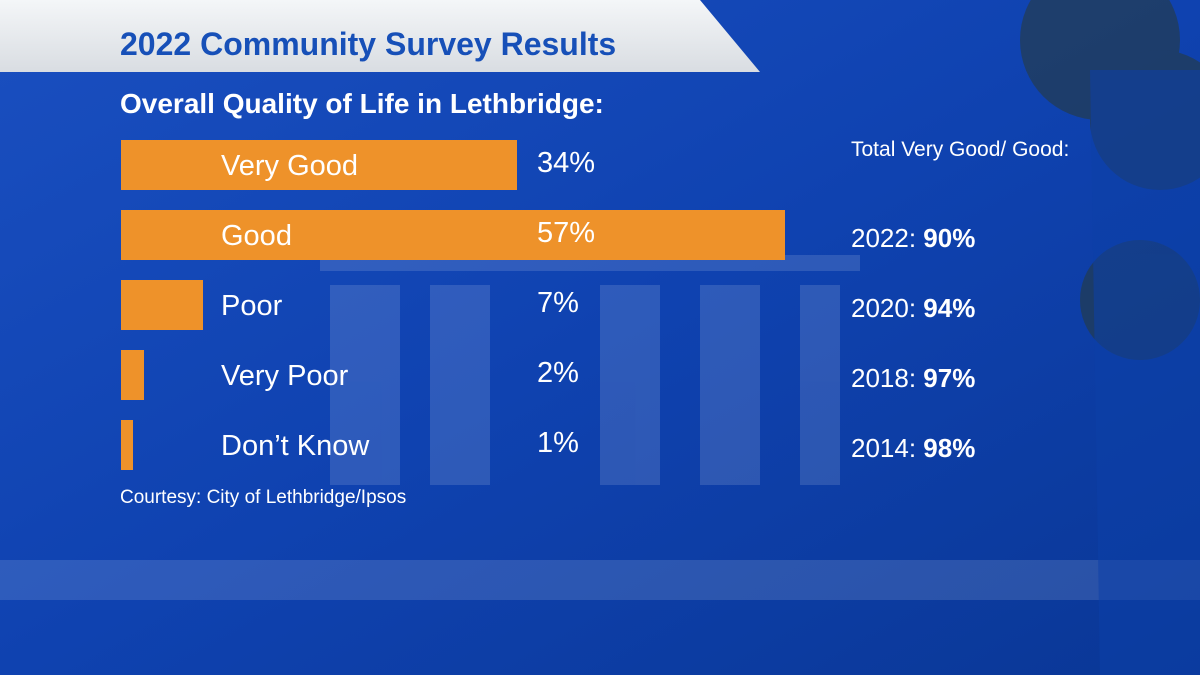 This screenshot has height=675, width=1200. Describe the element at coordinates (127, 445) in the screenshot. I see `bar-don-t-know` at that location.